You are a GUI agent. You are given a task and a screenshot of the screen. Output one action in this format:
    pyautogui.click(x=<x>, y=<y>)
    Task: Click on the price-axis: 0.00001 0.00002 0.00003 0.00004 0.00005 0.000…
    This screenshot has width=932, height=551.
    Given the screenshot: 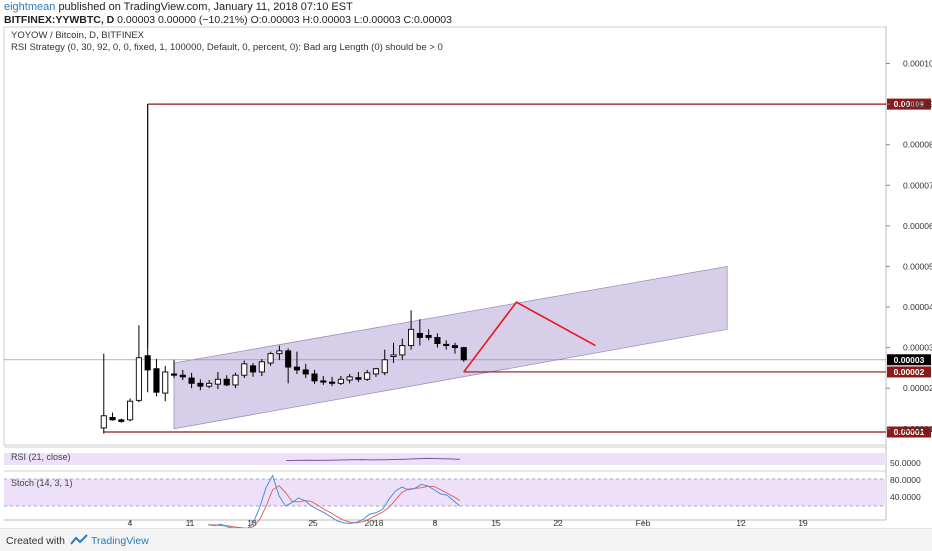 What is the action you would take?
    pyautogui.click(x=909, y=246)
    